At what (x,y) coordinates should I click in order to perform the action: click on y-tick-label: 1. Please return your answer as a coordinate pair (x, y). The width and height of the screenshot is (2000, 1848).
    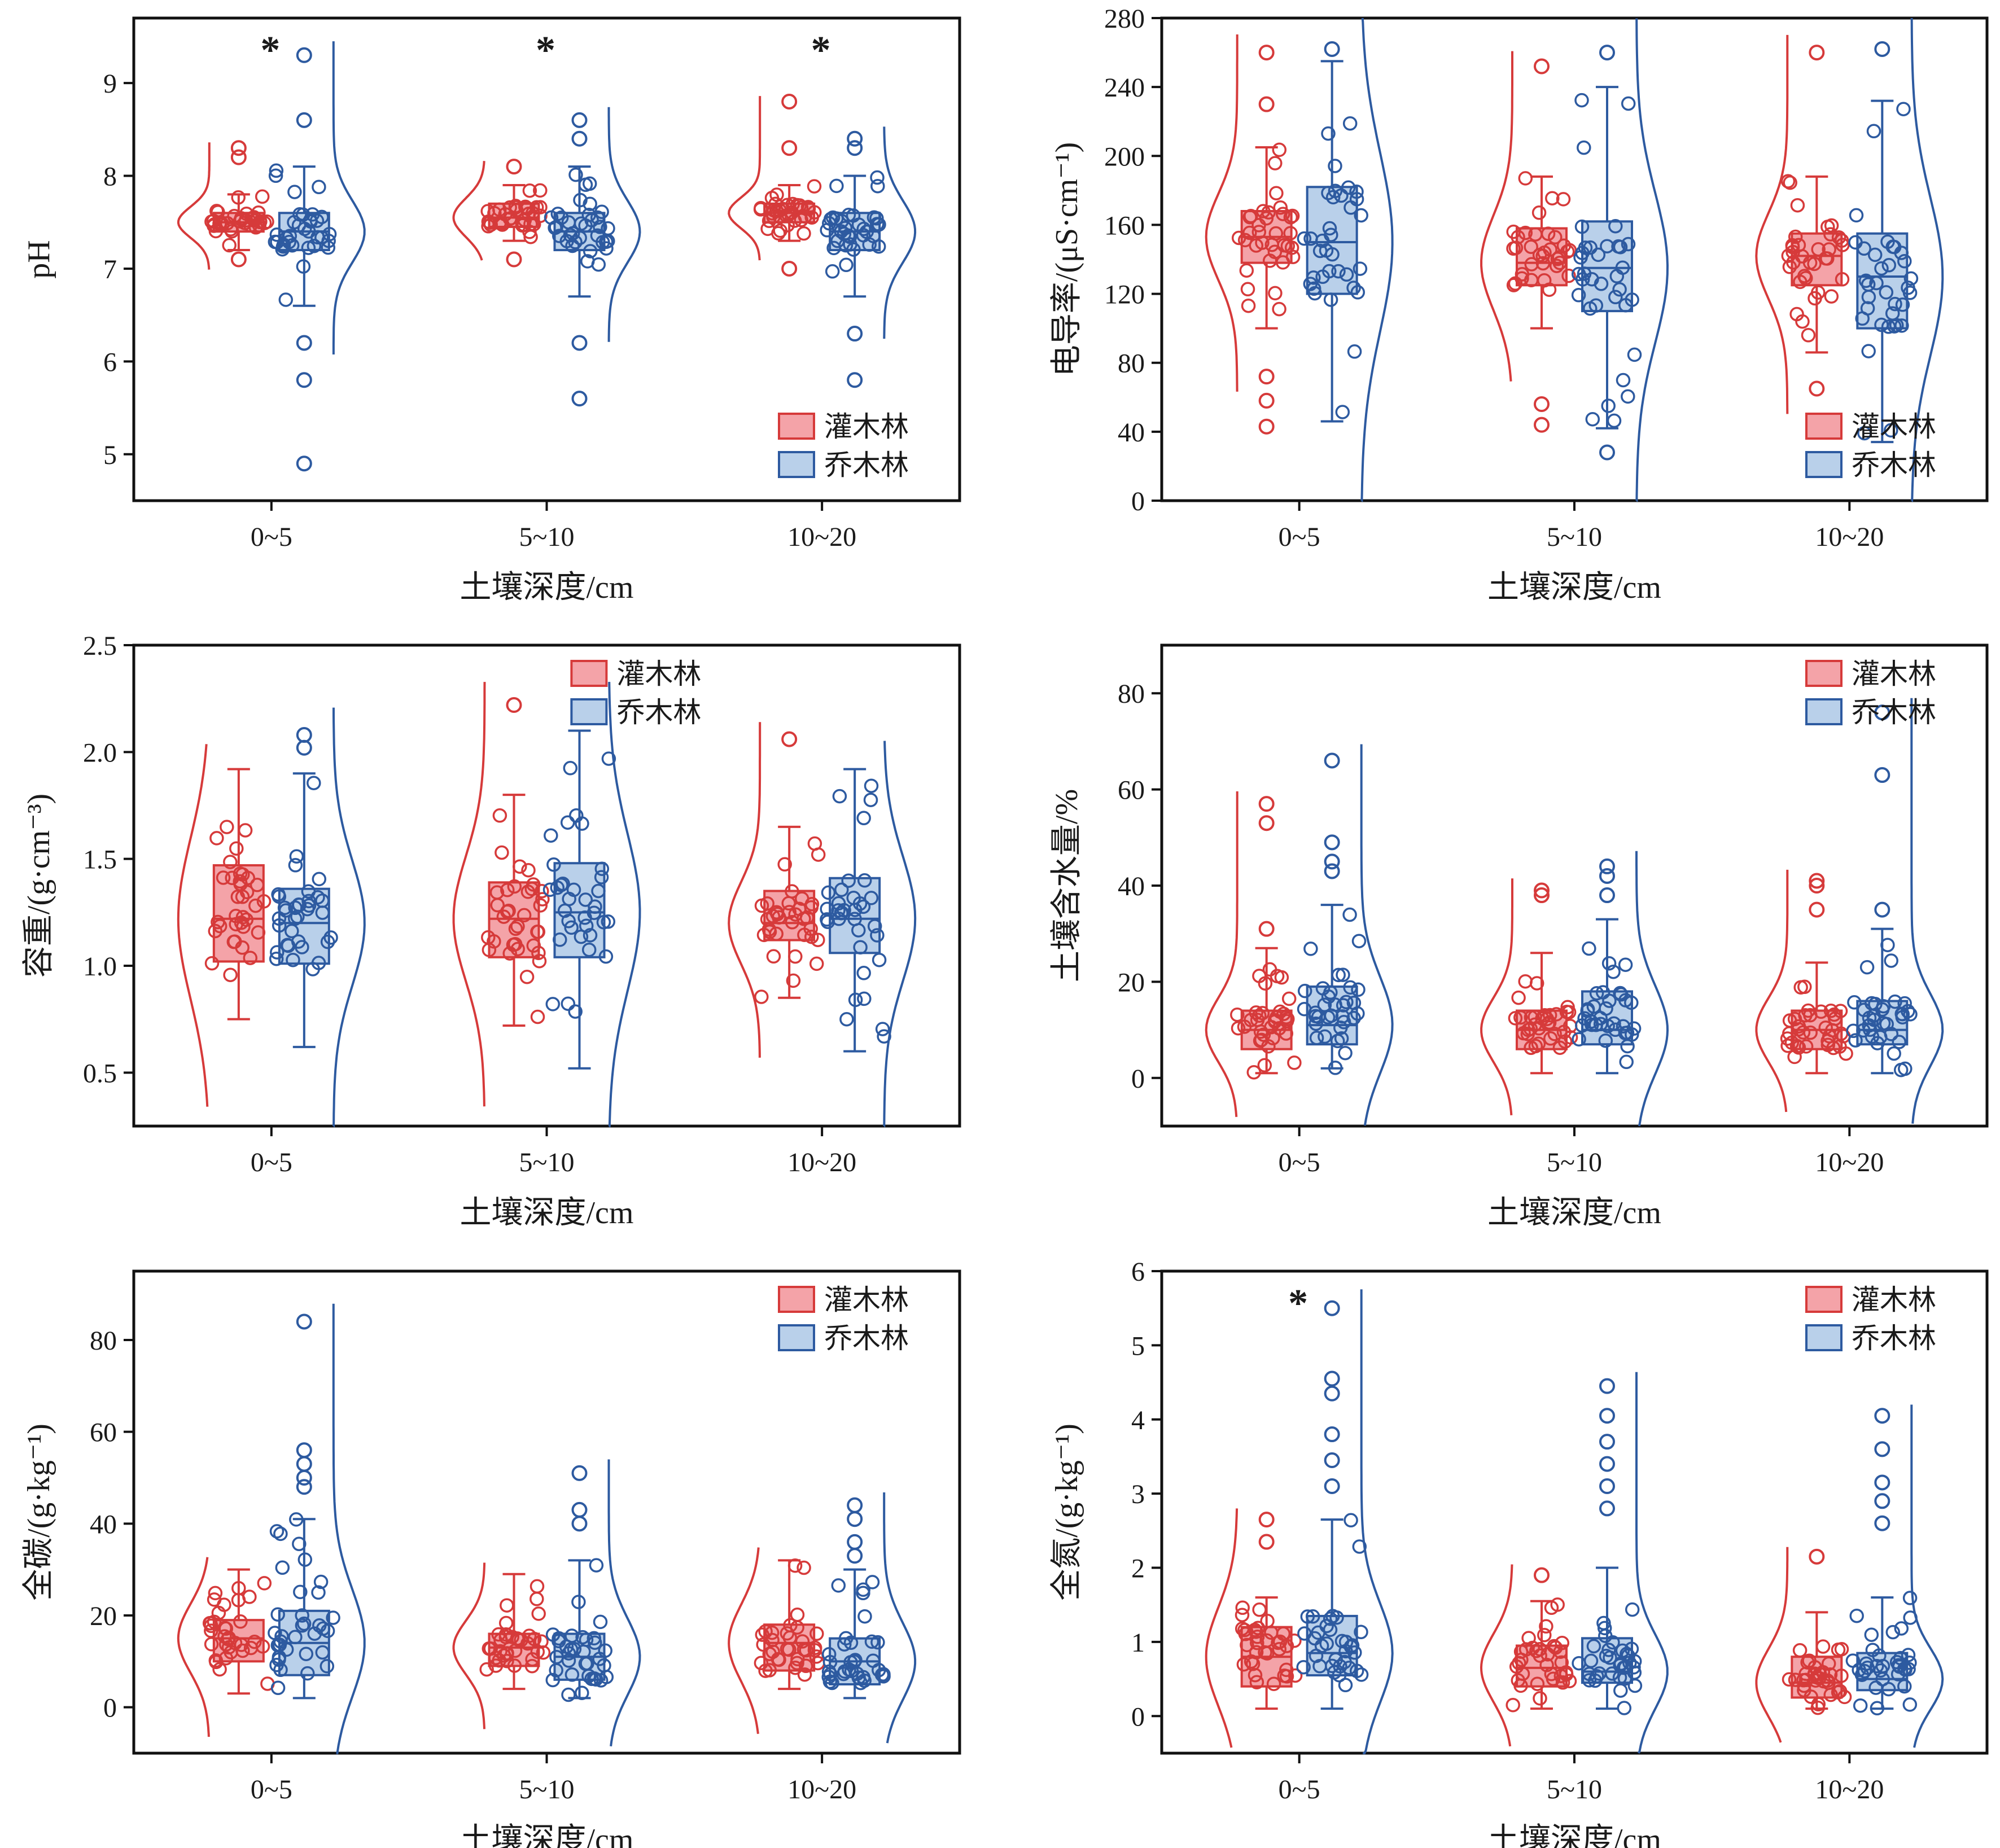
    Looking at the image, I should click on (1138, 1643).